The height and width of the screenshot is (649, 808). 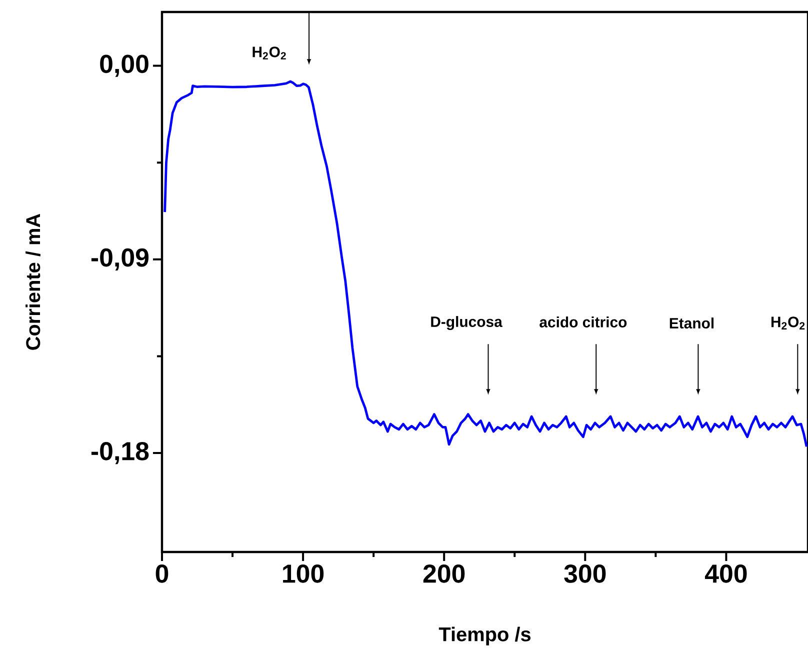 What do you see at coordinates (444, 573) in the screenshot?
I see `x-tick-label: 200` at bounding box center [444, 573].